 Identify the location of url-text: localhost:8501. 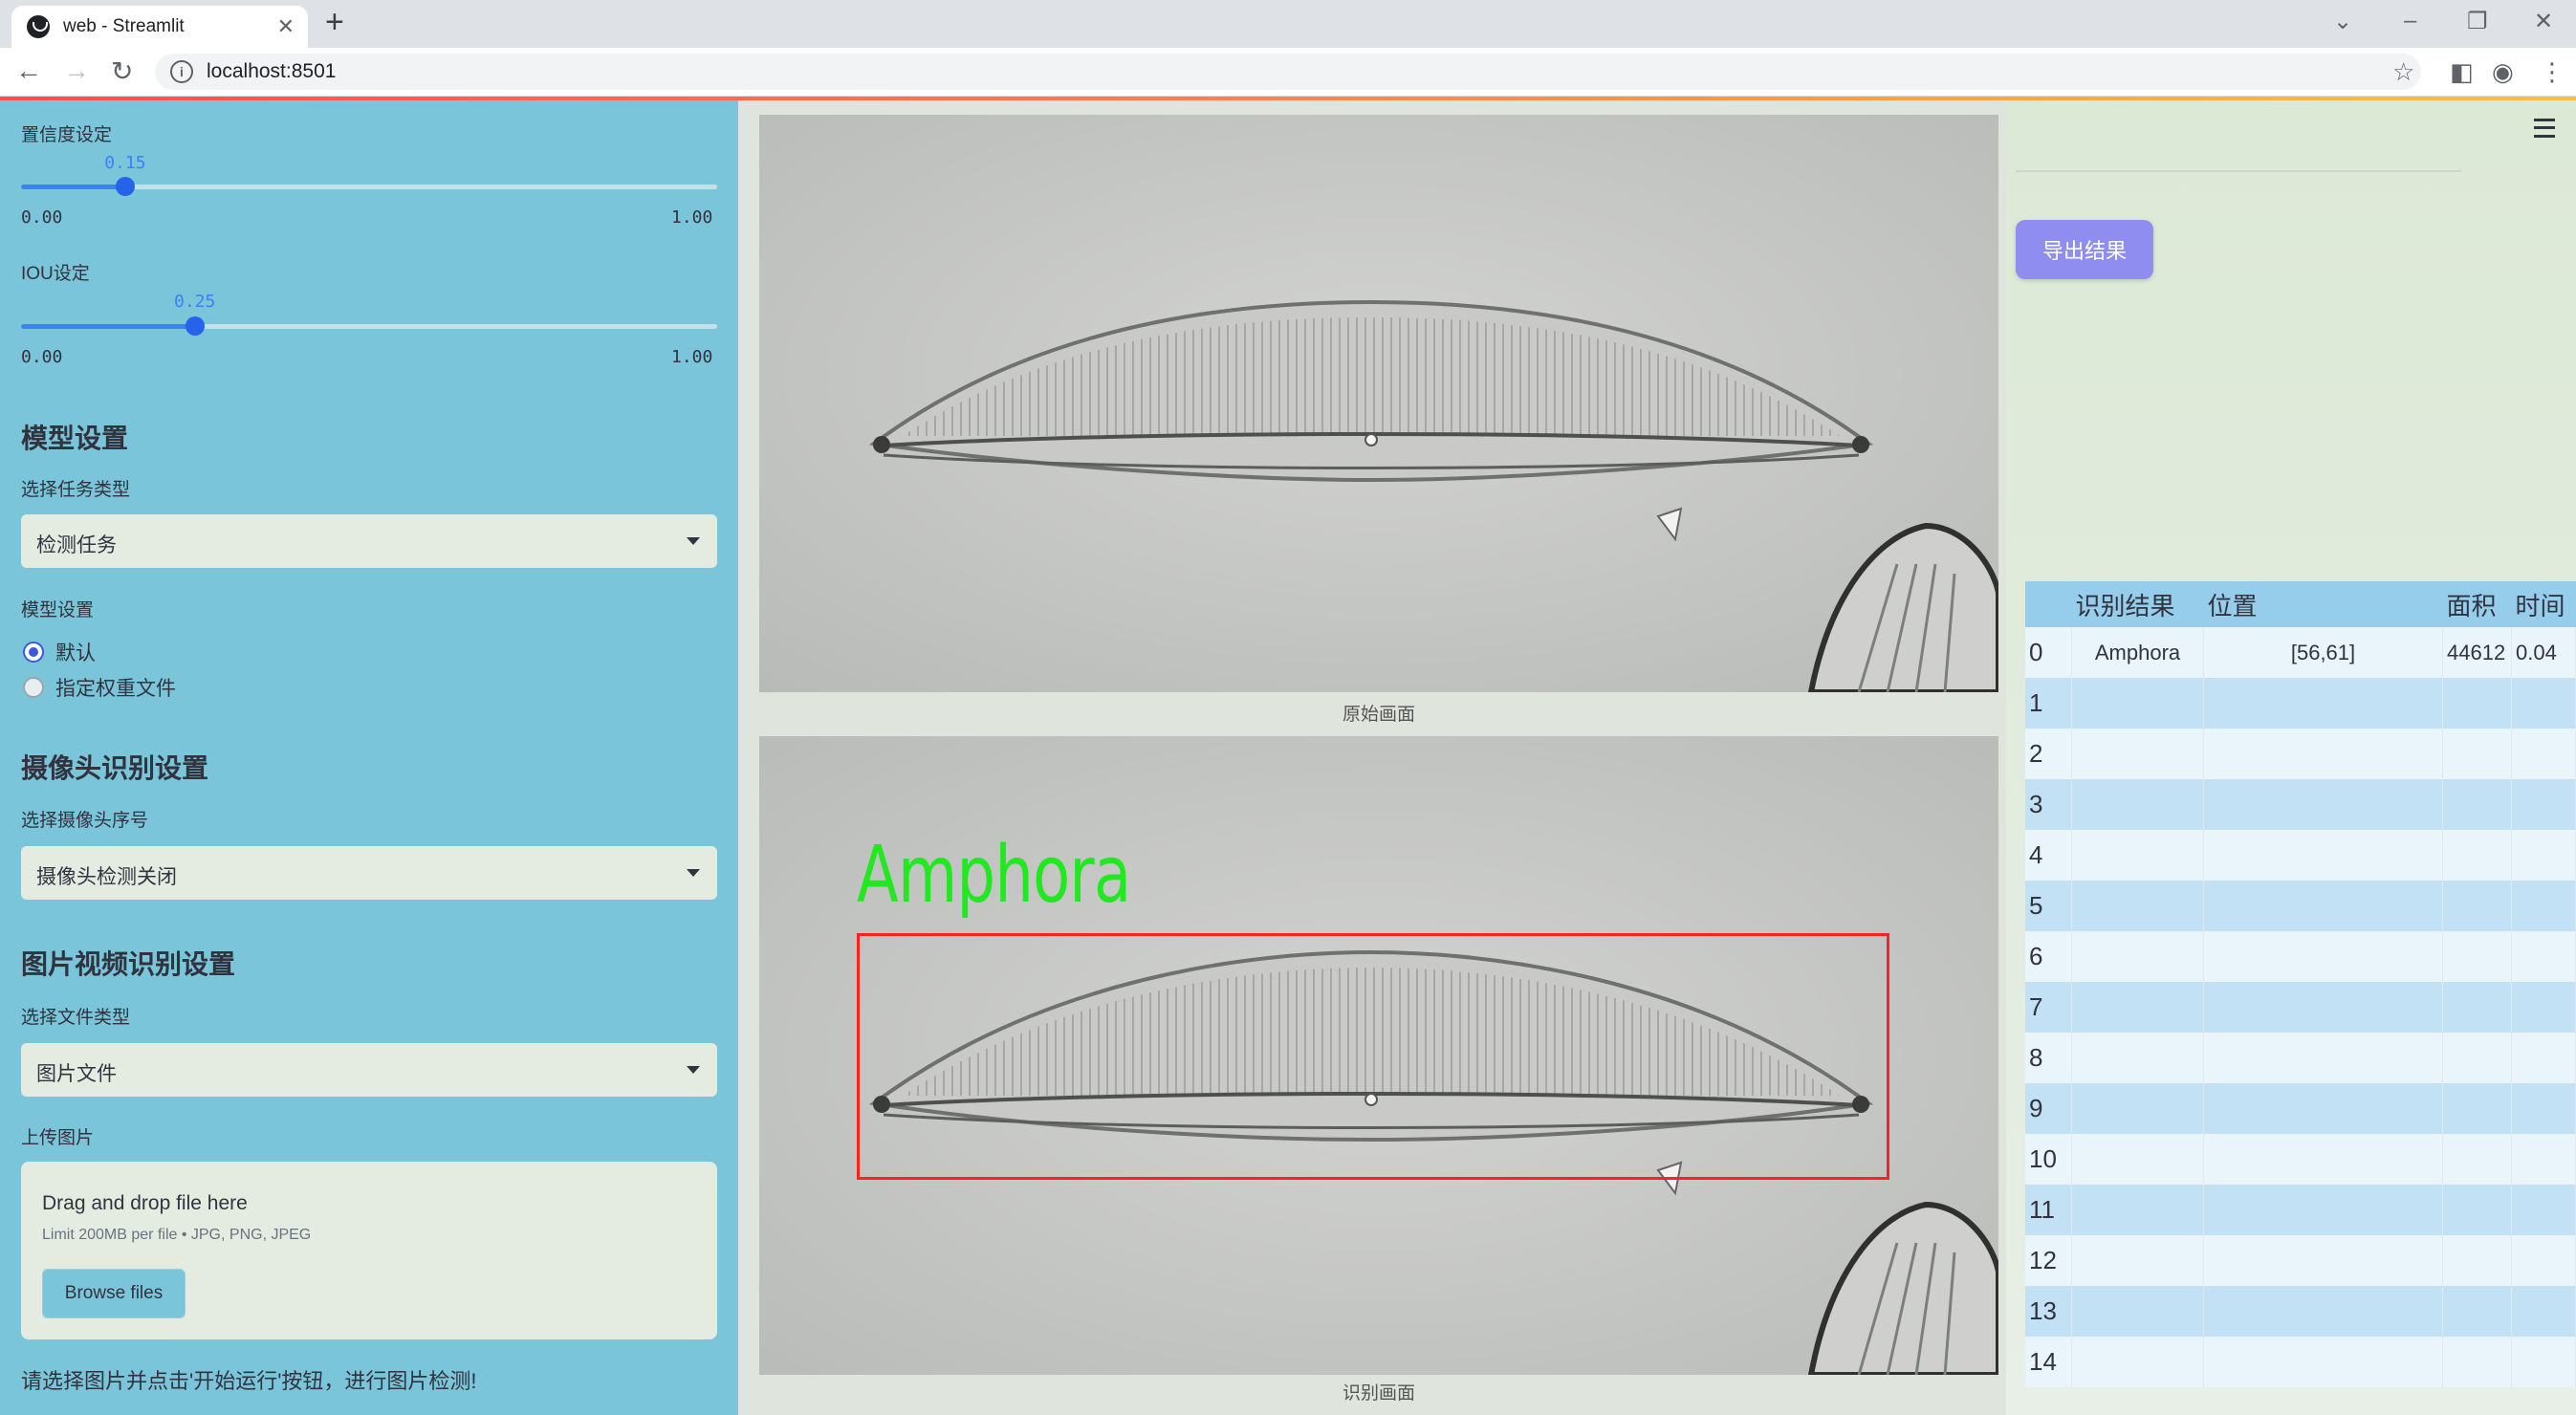
(272, 71).